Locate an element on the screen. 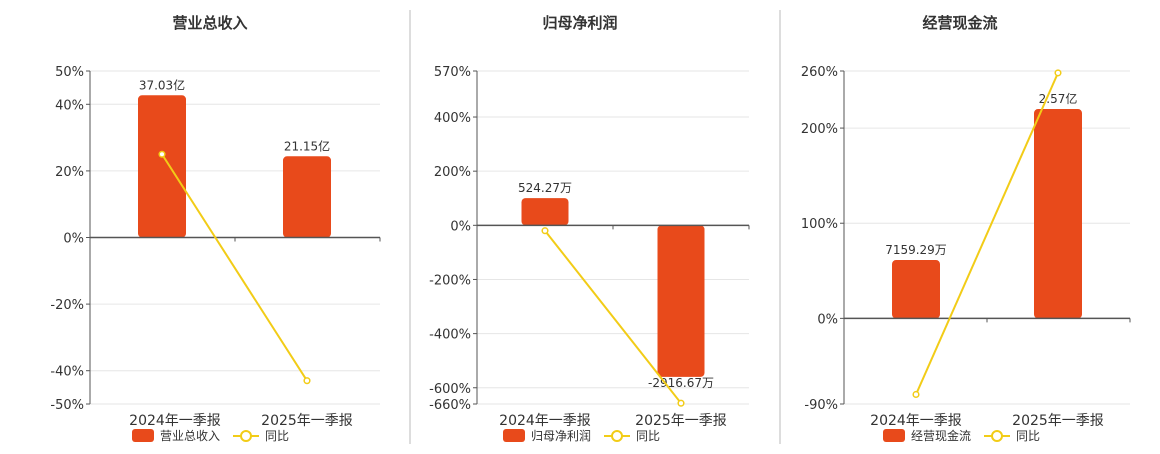 The image size is (1160, 454). chart-title: 营业总收入 is located at coordinates (209, 23).